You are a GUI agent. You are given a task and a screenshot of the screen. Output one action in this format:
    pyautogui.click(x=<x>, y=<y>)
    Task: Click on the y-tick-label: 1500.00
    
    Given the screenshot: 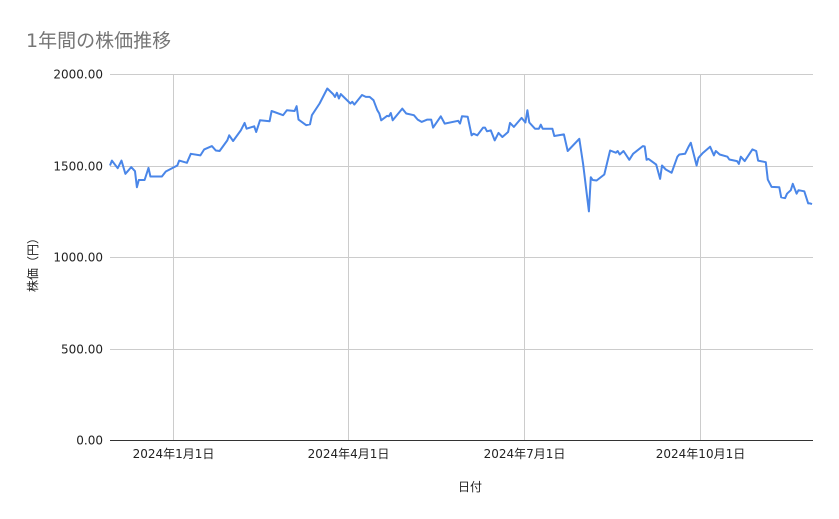 What is the action you would take?
    pyautogui.click(x=78, y=167)
    